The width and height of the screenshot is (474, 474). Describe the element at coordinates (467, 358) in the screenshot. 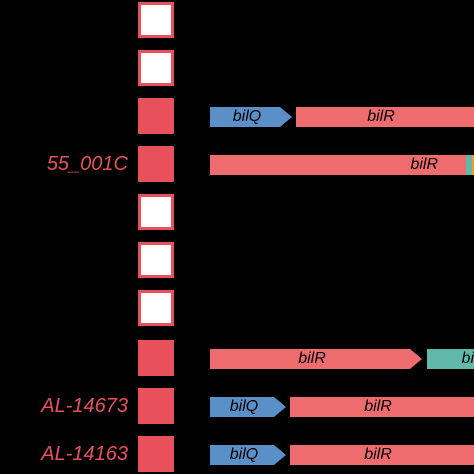

I see `gene-label: bi` at that location.